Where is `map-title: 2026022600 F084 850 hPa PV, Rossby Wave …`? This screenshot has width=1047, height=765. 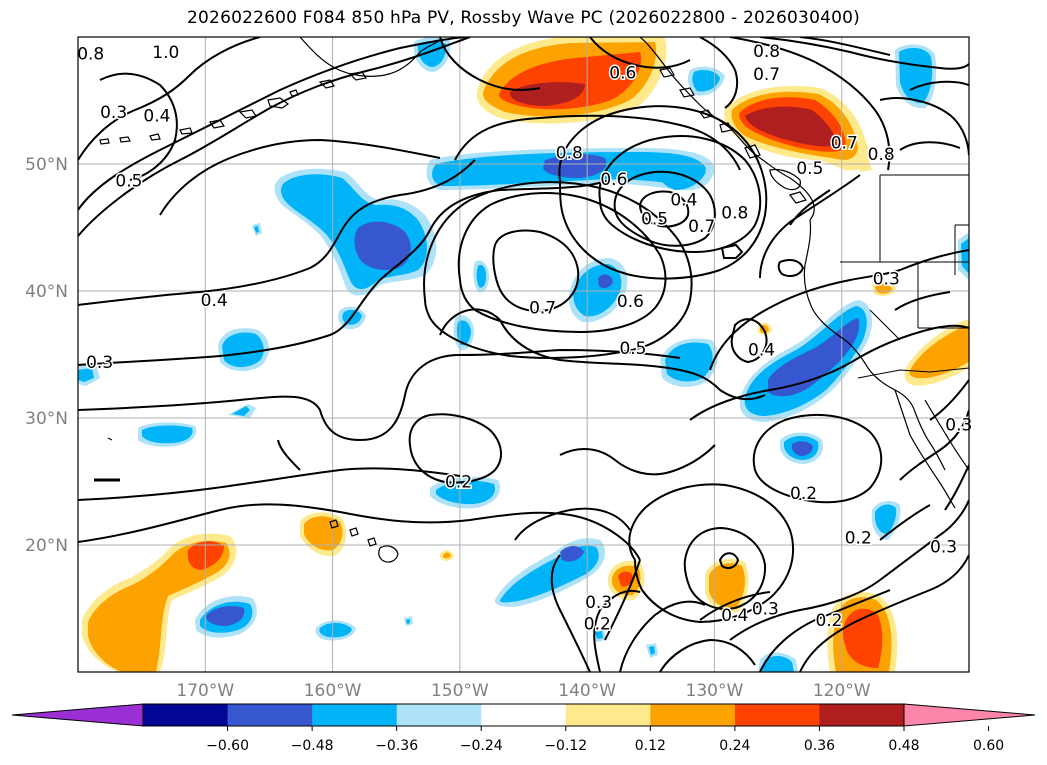 map-title: 2026022600 F084 850 hPa PV, Rossby Wave … is located at coordinates (523, 18).